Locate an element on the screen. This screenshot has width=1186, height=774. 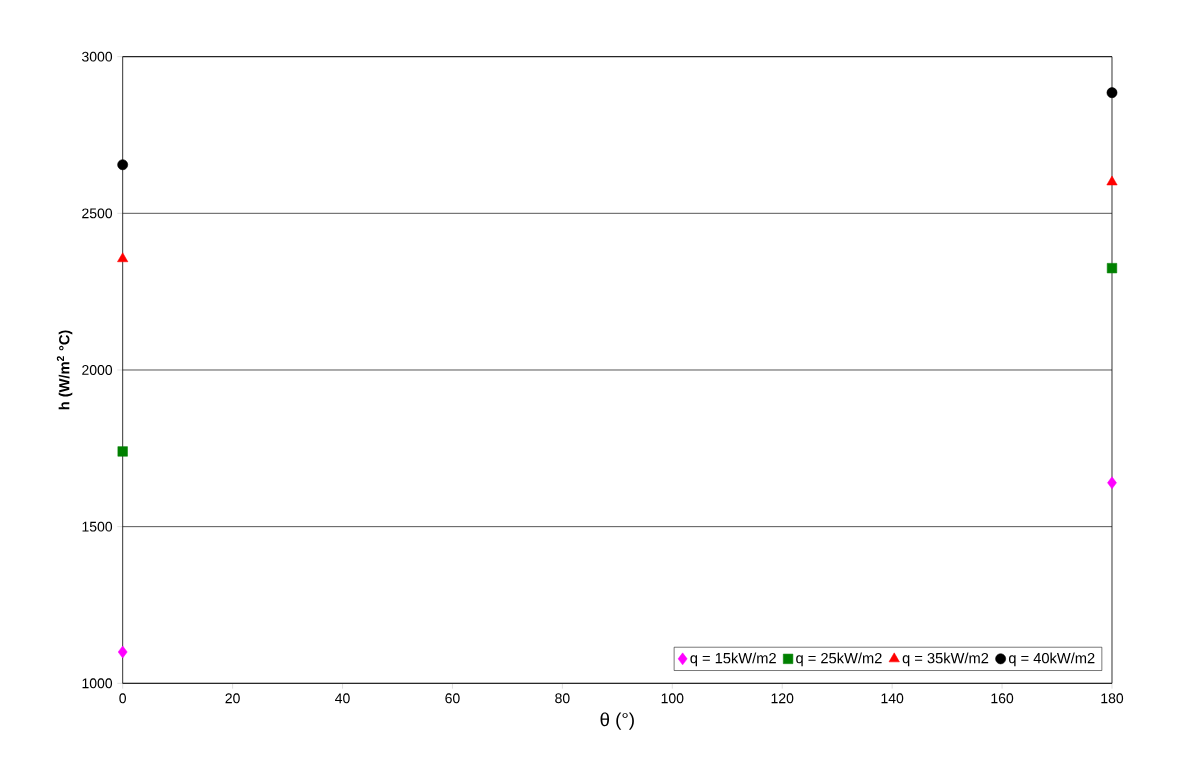
y-tick-label: 2500 is located at coordinates (97, 213).